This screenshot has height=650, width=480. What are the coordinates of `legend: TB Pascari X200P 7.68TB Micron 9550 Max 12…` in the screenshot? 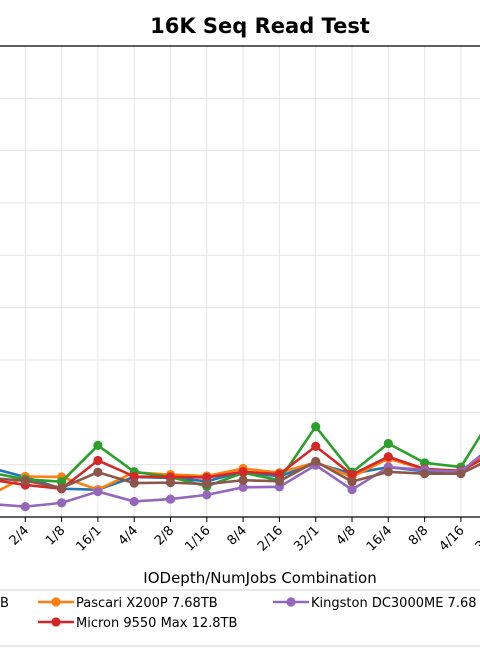 It's located at (240, 618).